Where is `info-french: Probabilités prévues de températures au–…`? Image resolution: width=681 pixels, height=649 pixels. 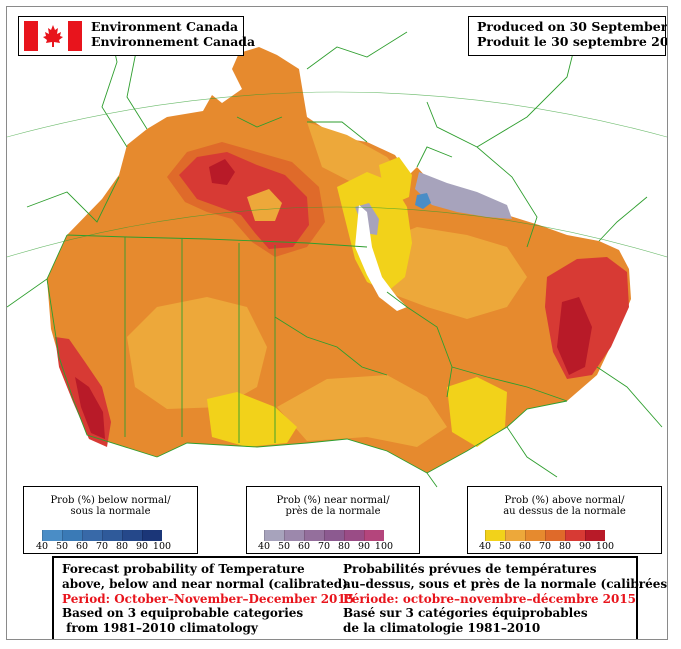 info-french: Probabilités prévues de températures au–… is located at coordinates (505, 599).